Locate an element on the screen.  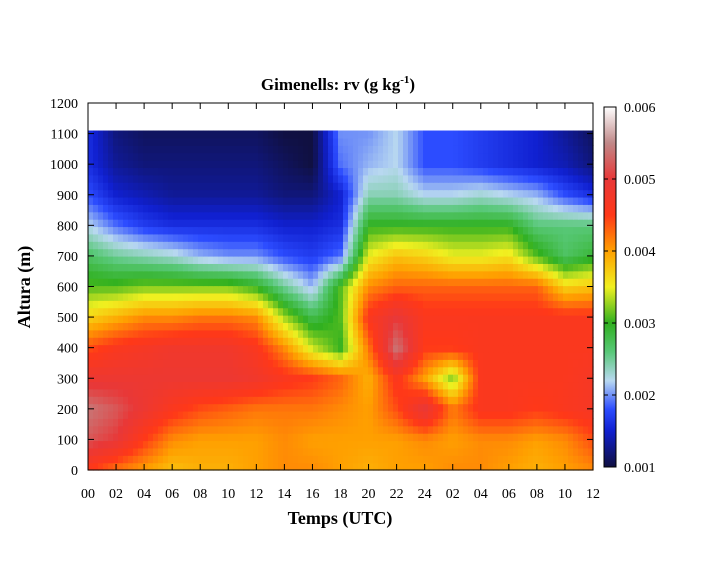
x-tick-label: 06 is located at coordinates (509, 494).